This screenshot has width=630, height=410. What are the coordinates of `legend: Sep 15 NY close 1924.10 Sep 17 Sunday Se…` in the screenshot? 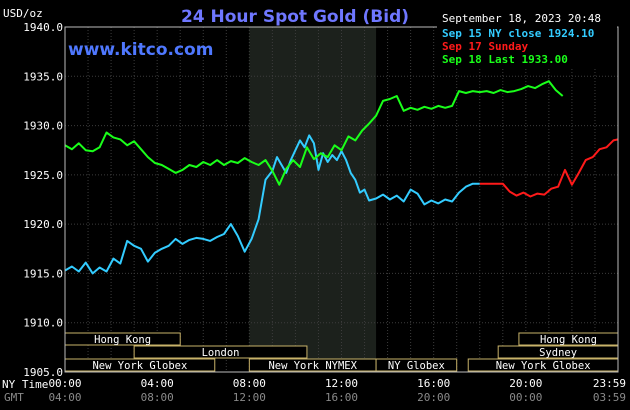 It's located at (527, 46).